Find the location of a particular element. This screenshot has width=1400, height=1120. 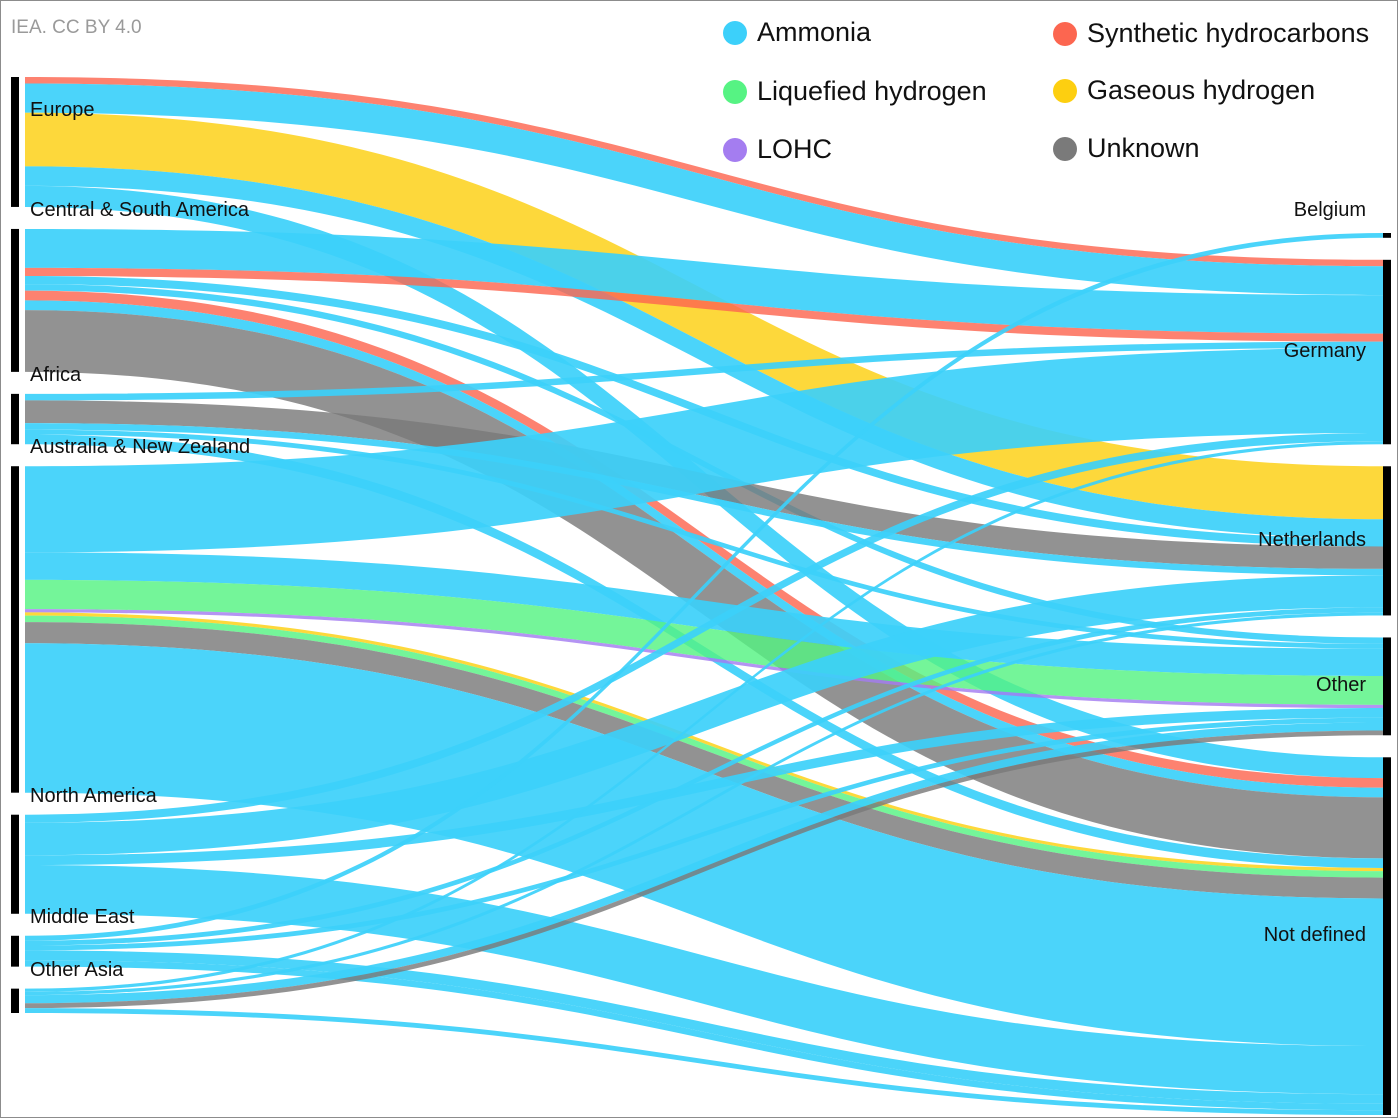

legend-item-liquefied: Liquefied hydrogen is located at coordinates (855, 91).